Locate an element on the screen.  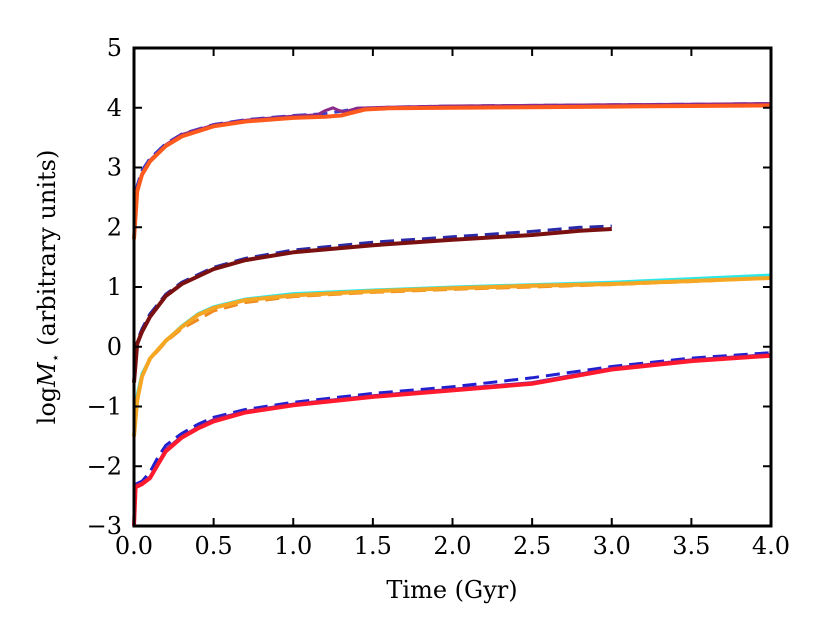
y-axis-label-units: (arbitrary units) is located at coordinates (47, 252).